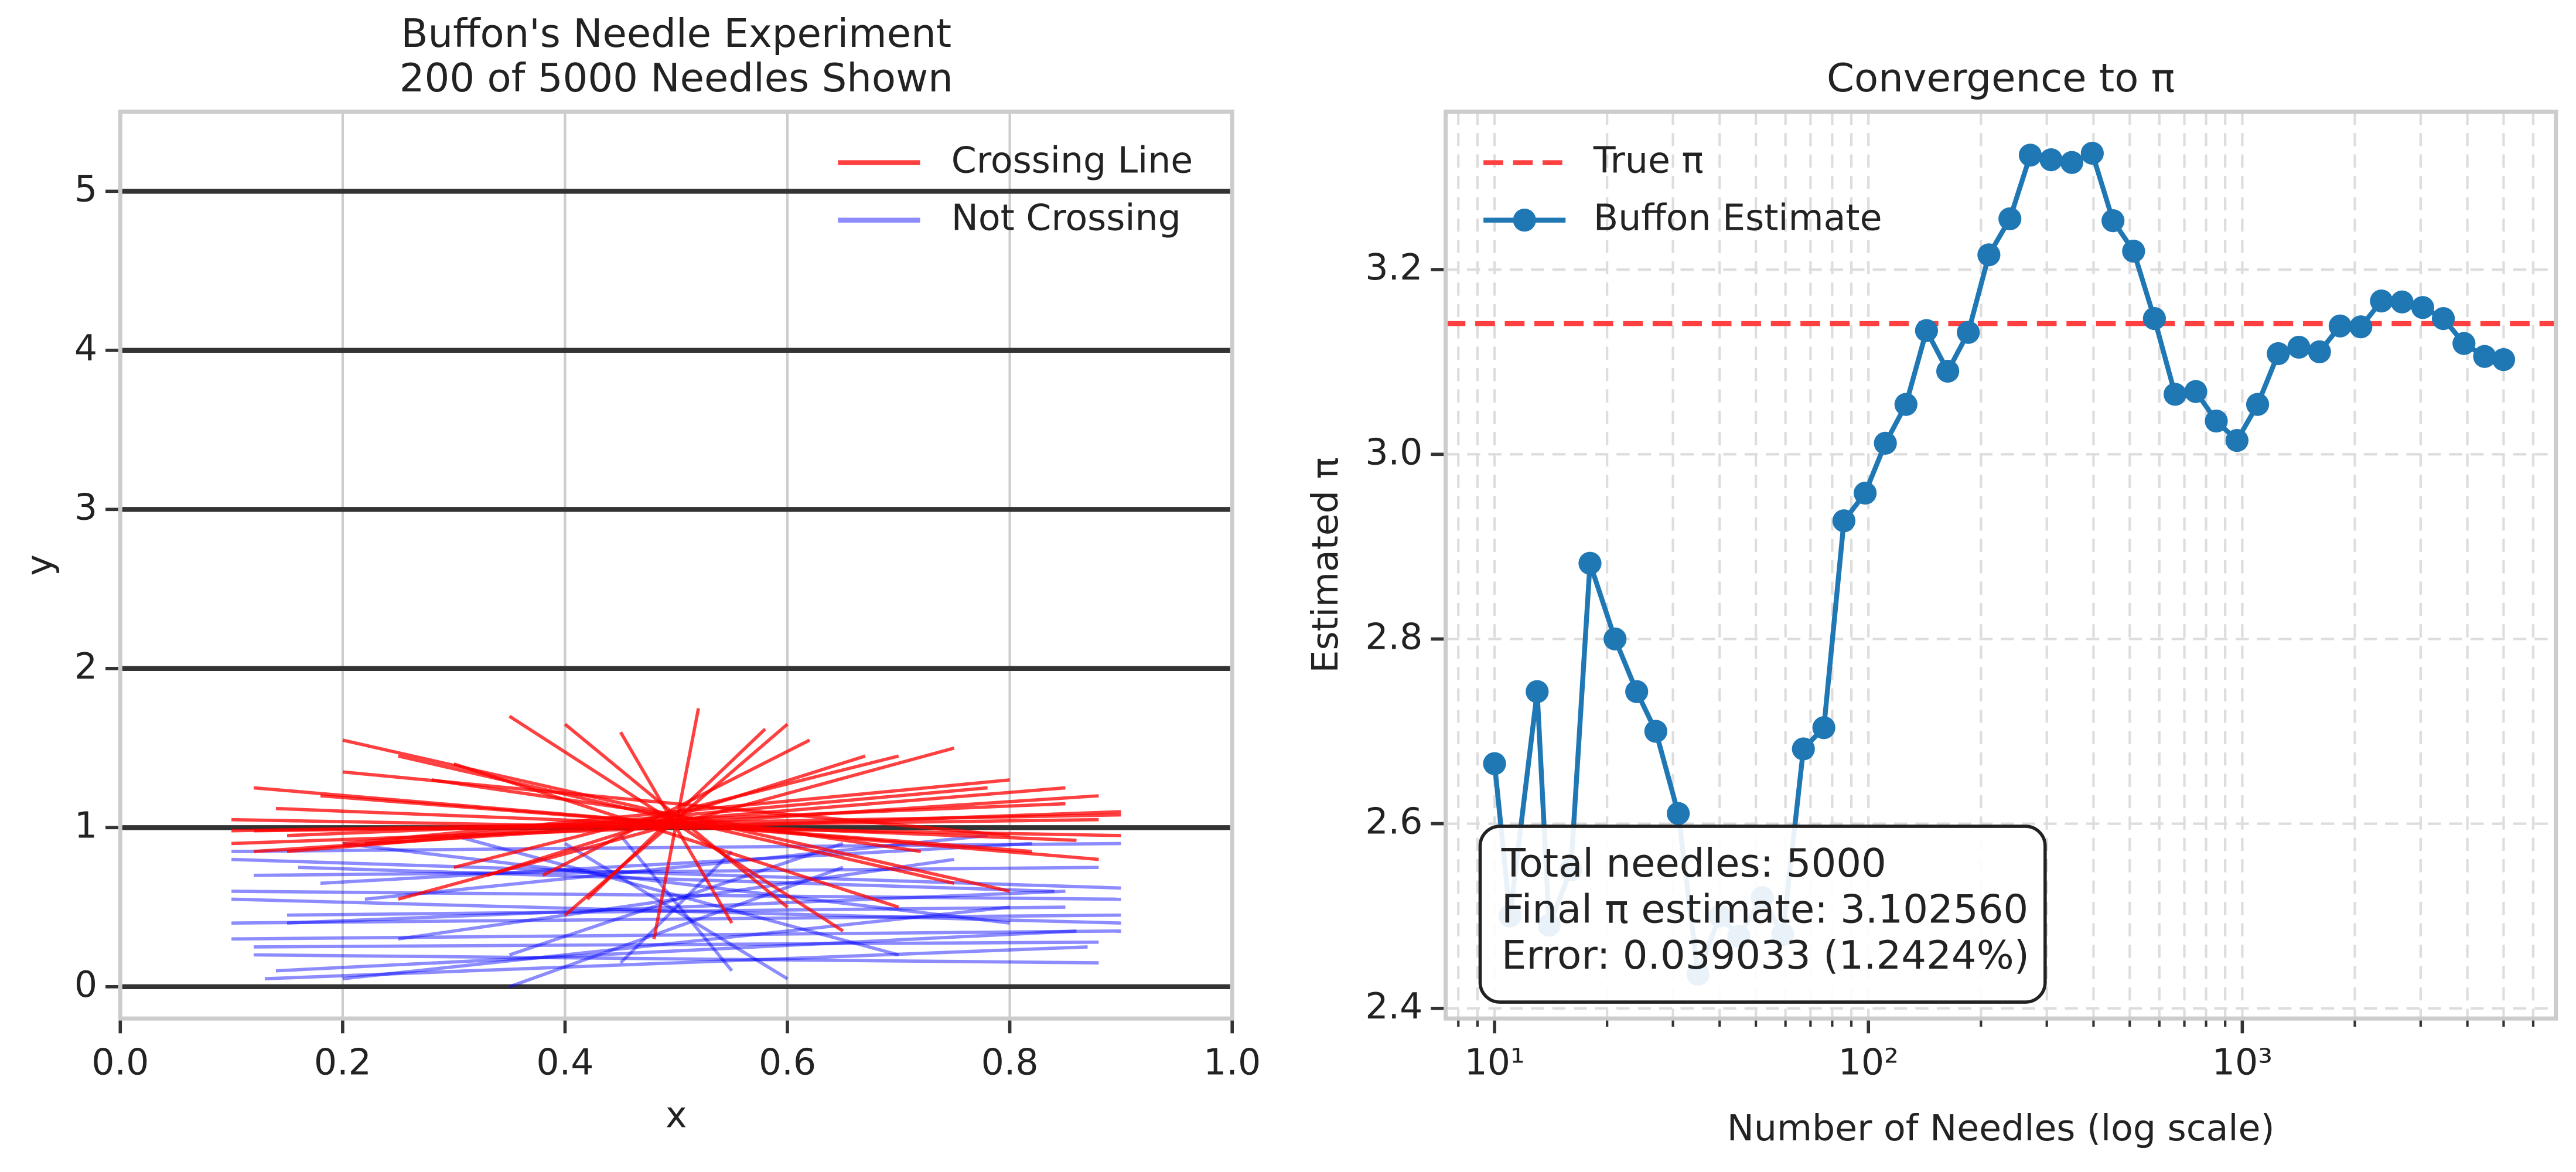 The width and height of the screenshot is (2576, 1172). What do you see at coordinates (677, 78) in the screenshot?
I see `chart-subtitle: 200 of 5000 Needles Shown` at bounding box center [677, 78].